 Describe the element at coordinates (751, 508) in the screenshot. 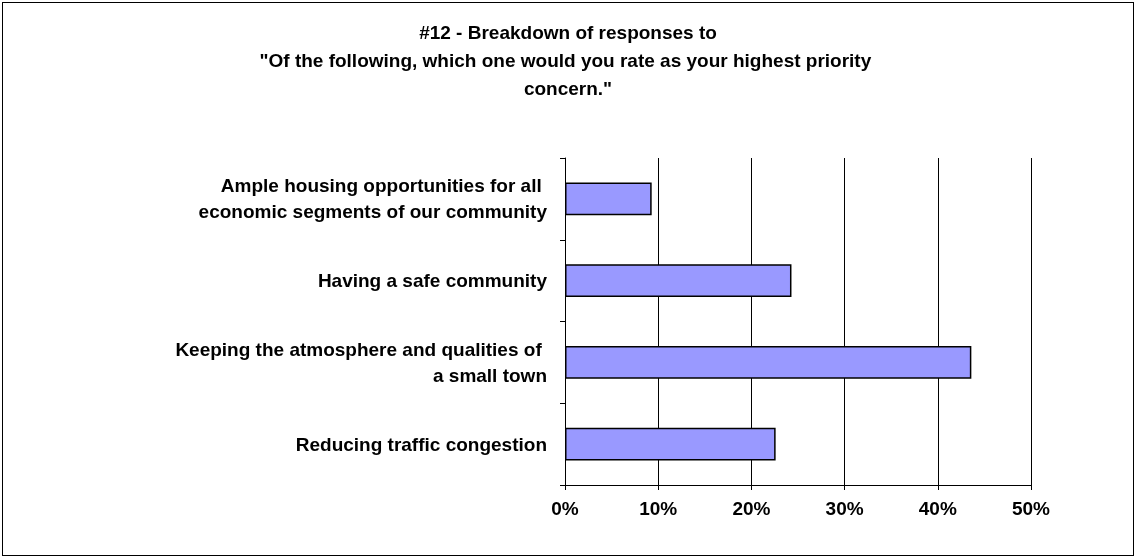

I see `x-tick-label: 20%` at that location.